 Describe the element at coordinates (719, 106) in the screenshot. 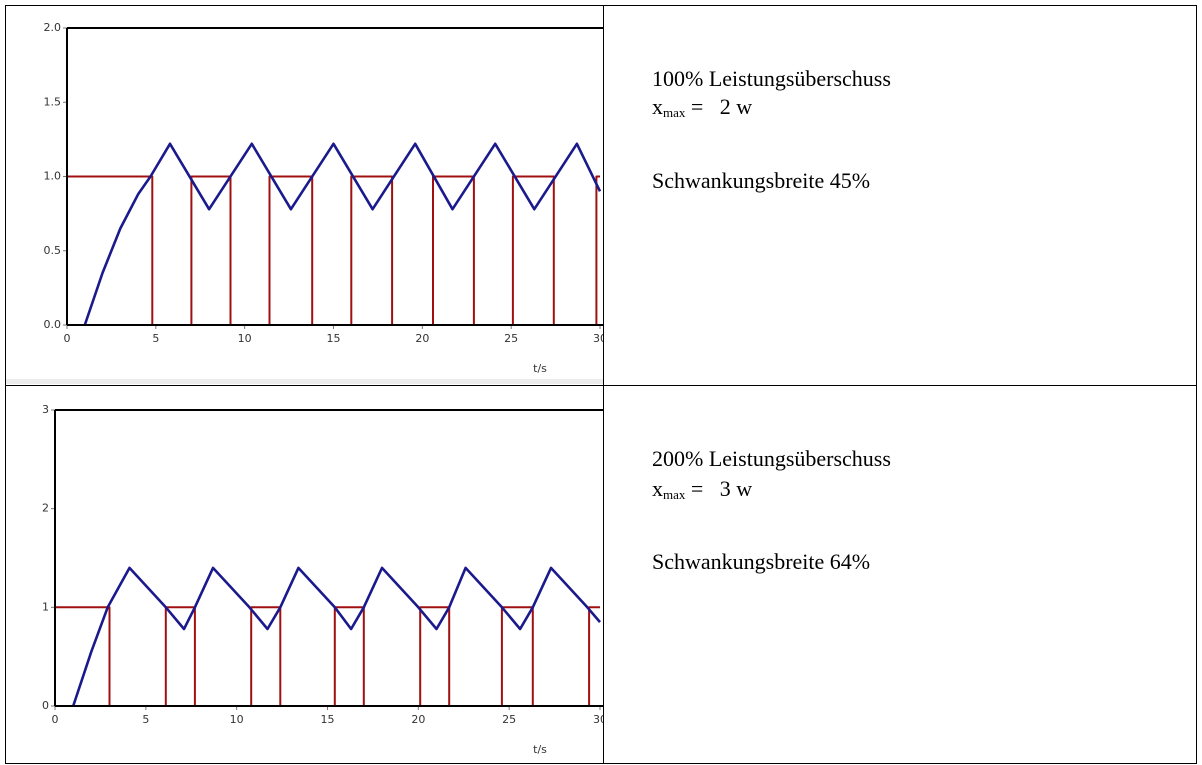

I see `value: = 2 w` at that location.